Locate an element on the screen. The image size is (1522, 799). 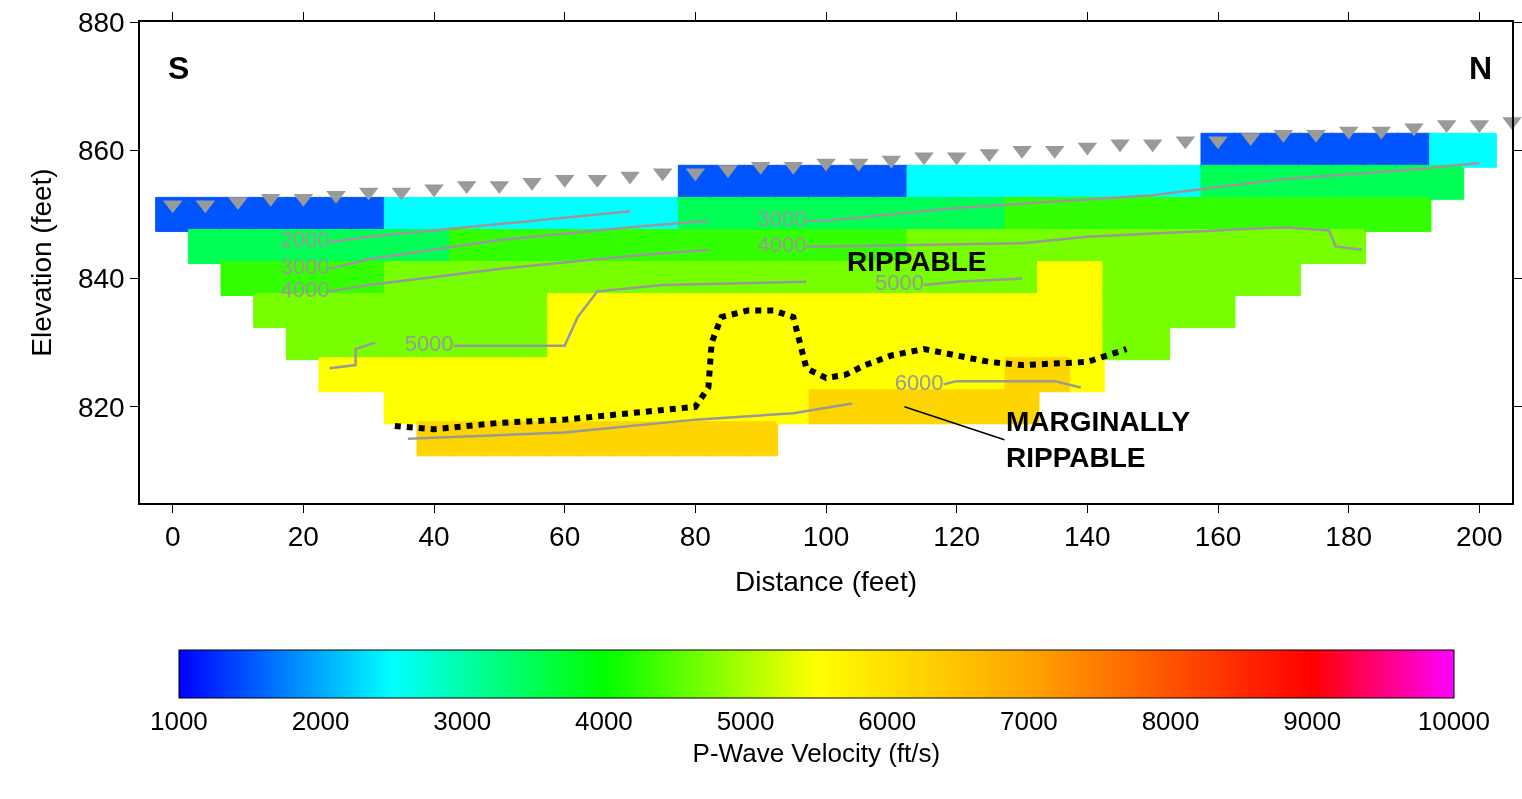
color-bar-label: 3000 is located at coordinates (462, 721).